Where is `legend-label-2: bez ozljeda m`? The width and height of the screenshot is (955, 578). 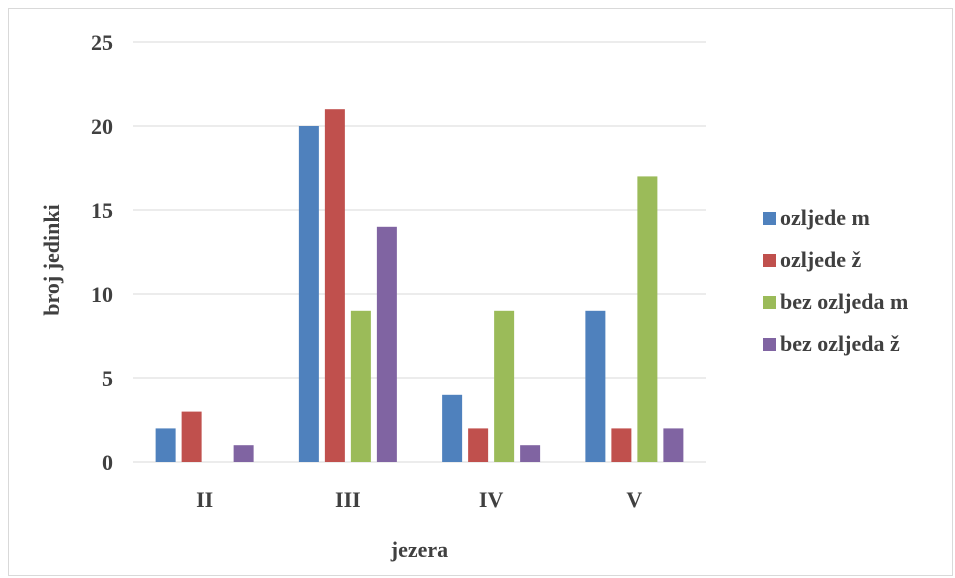 legend-label-2: bez ozljeda m is located at coordinates (844, 301).